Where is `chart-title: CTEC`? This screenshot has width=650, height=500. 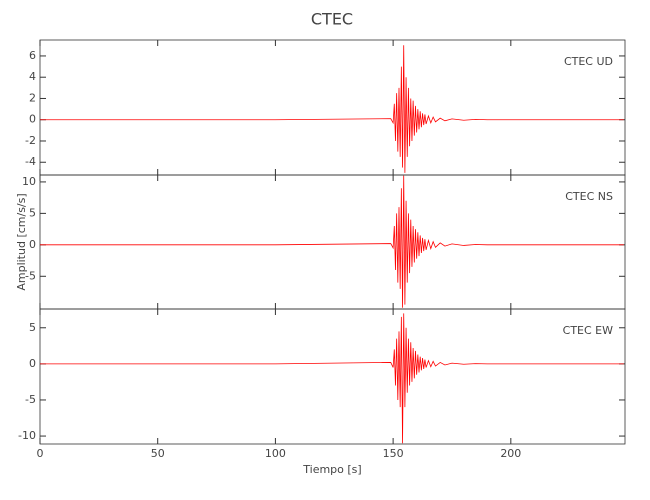 chart-title: CTEC is located at coordinates (332, 19).